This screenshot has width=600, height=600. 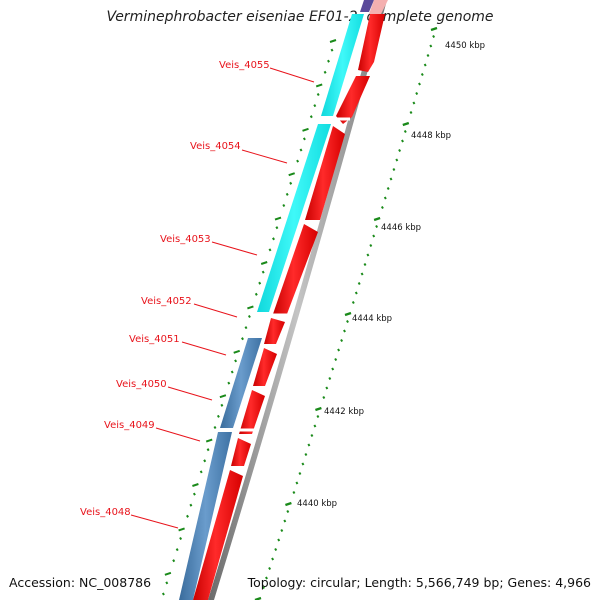 I want to click on cyan-feature-track, so click(x=310, y=163).